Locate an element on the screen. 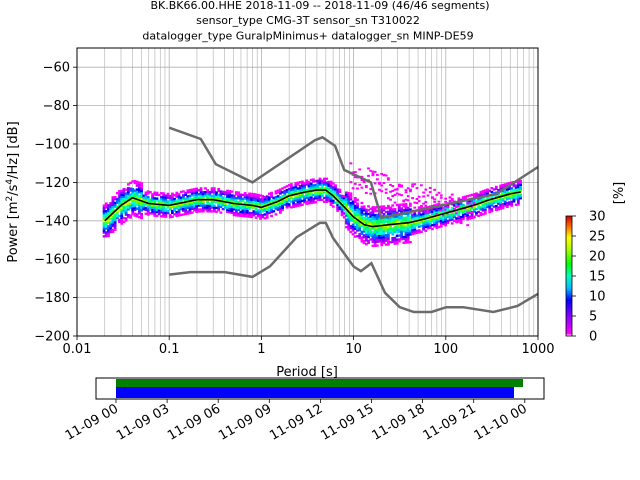 This screenshot has height=480, width=640. y-label-post: /Hz] [dB] is located at coordinates (13, 150).